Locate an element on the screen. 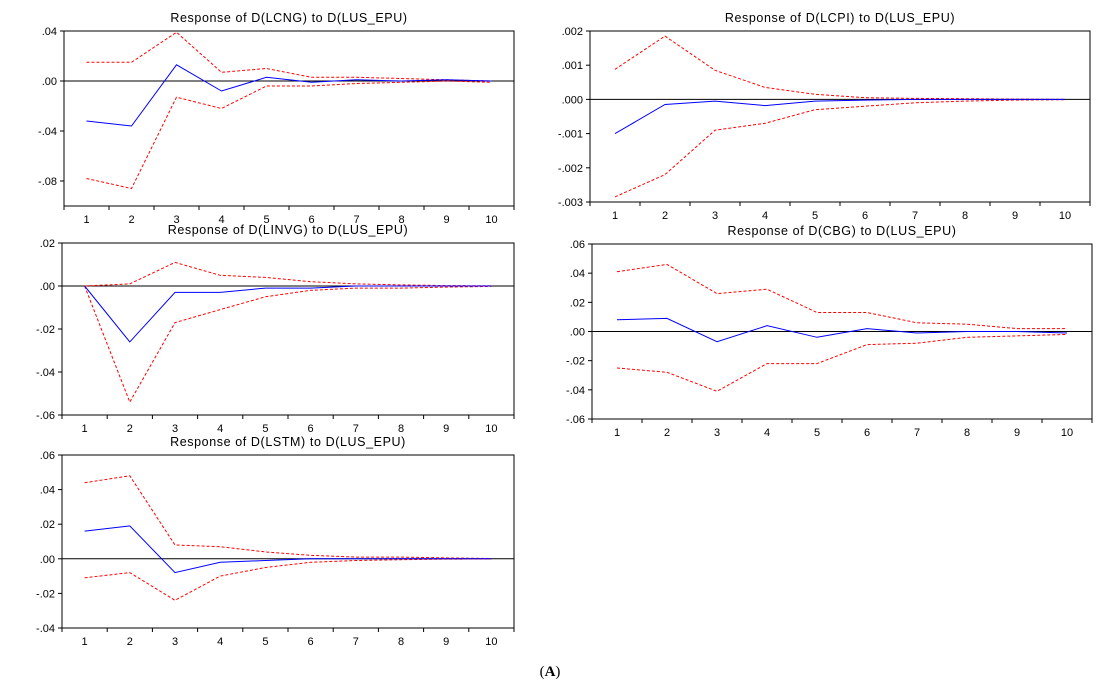  caption-close-paren: ) is located at coordinates (557, 672).